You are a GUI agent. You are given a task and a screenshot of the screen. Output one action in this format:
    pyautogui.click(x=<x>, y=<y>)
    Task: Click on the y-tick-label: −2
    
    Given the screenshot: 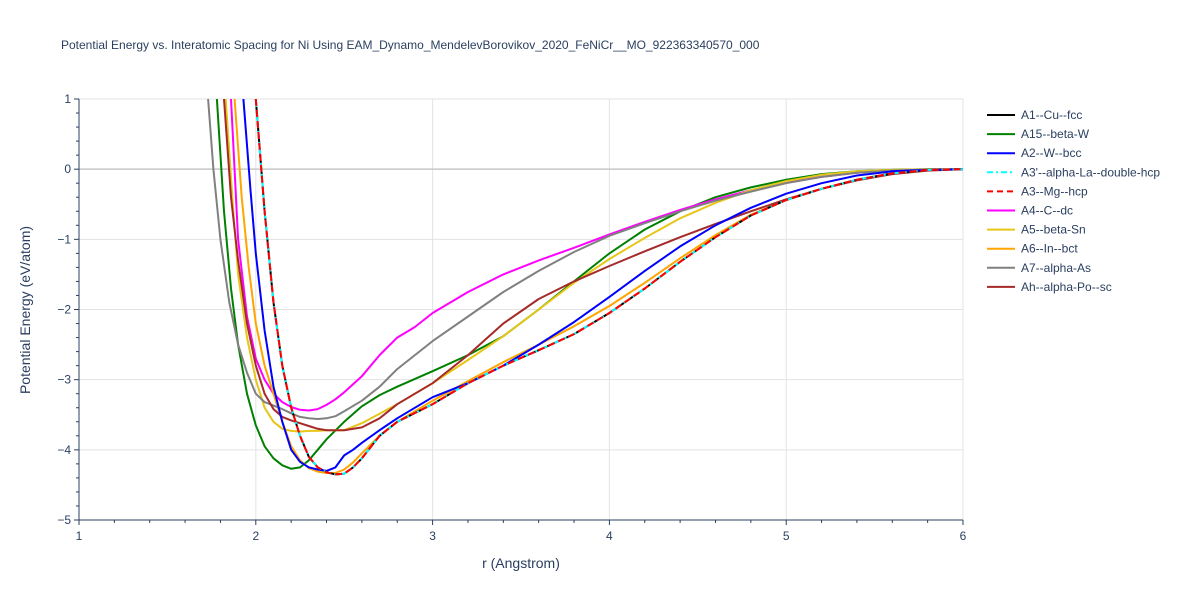 What is the action you would take?
    pyautogui.click(x=64, y=310)
    